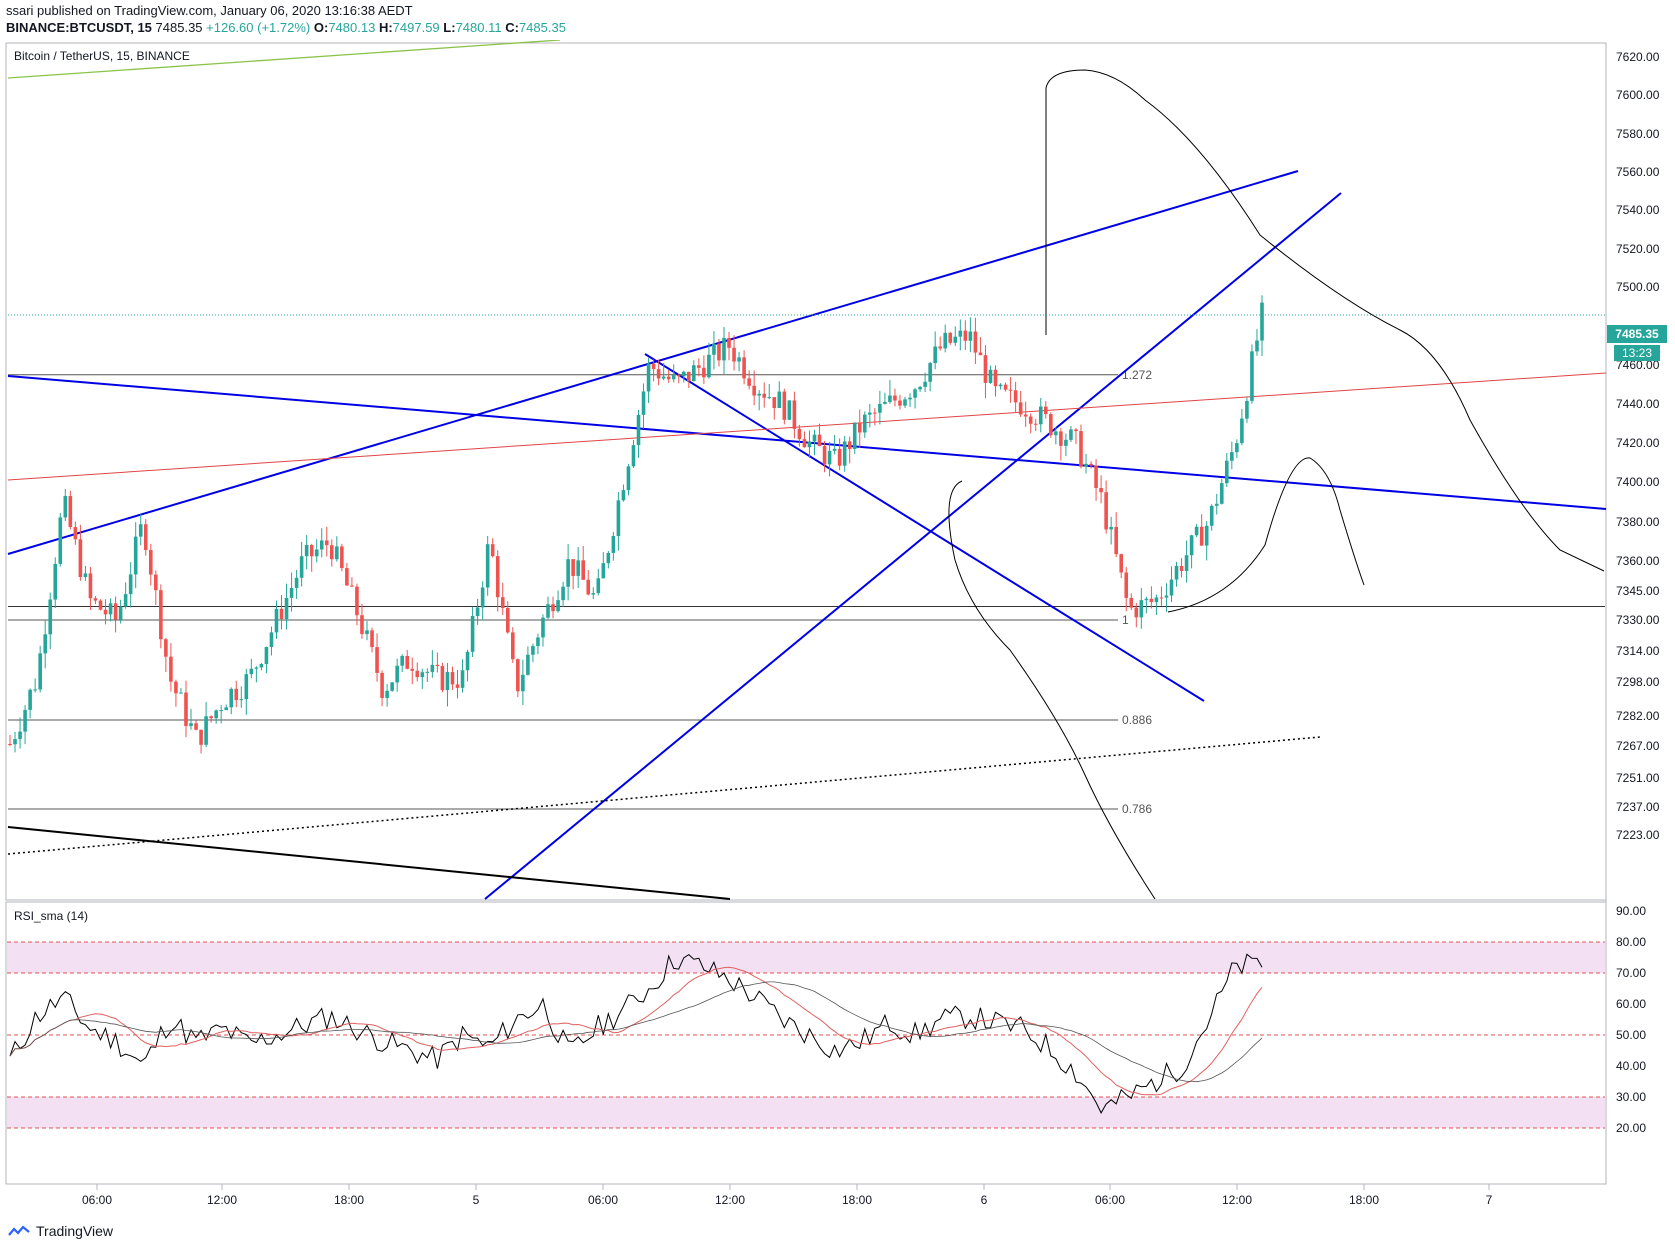 Image resolution: width=1675 pixels, height=1250 pixels. What do you see at coordinates (1638, 443) in the screenshot?
I see `price-tick-9: 7420.00` at bounding box center [1638, 443].